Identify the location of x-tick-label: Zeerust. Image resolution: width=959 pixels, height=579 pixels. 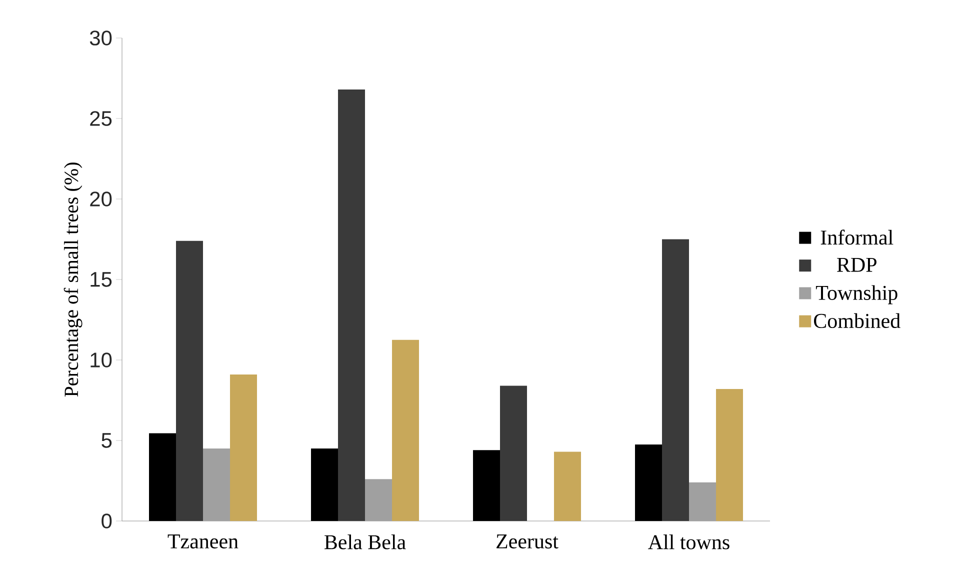
(527, 541).